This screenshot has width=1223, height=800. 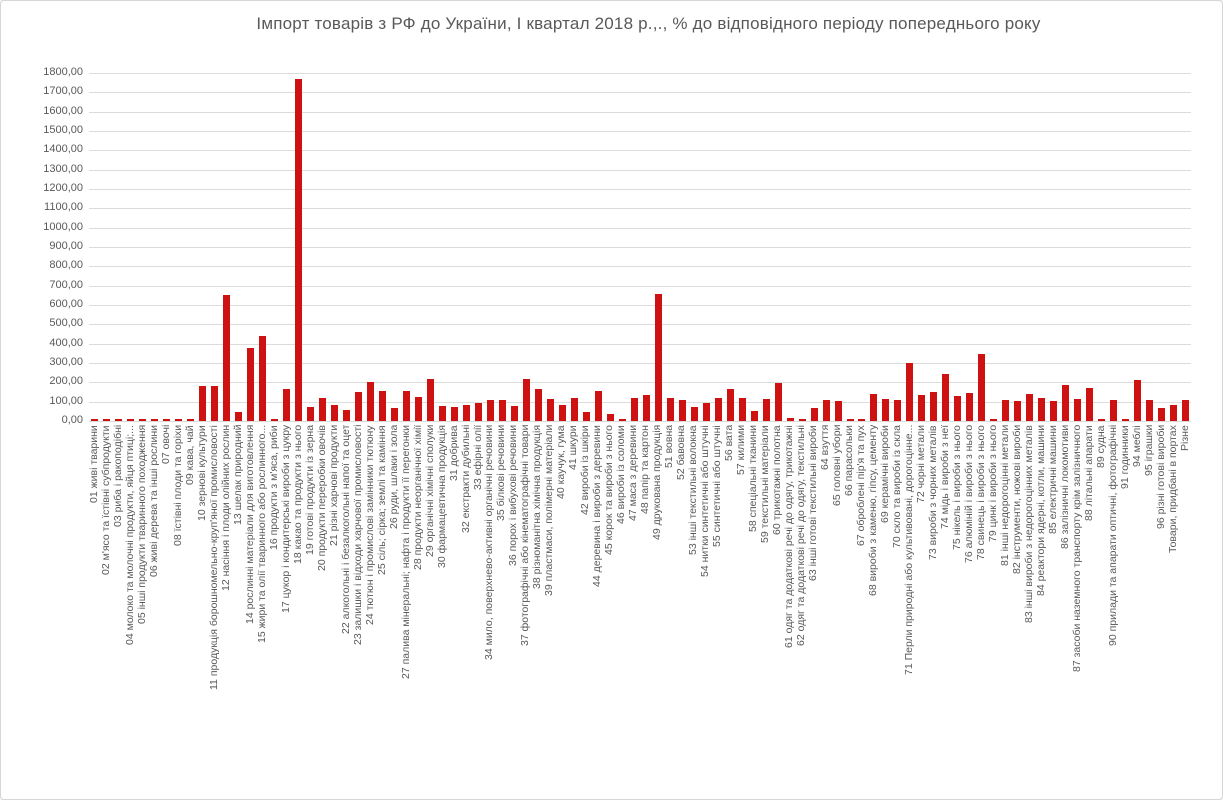 I want to click on x-axis-label: 69 керамічні вироби, so click(x=885, y=474).